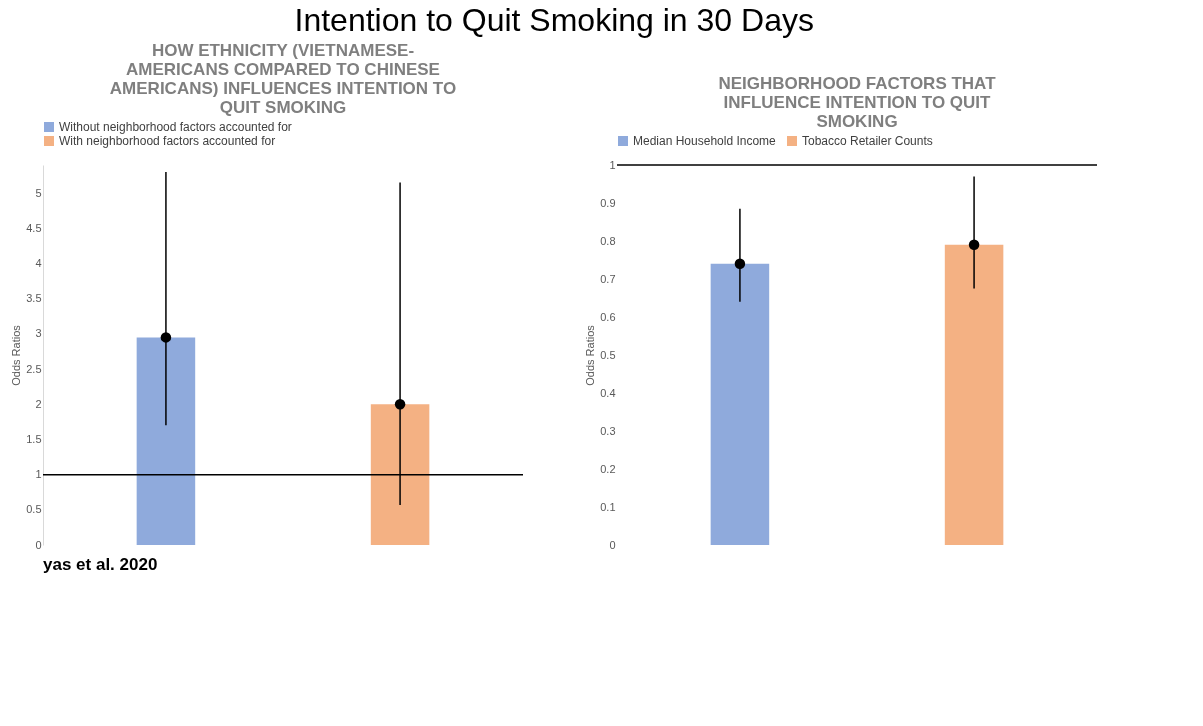  I want to click on legend-label: Without neighborhood factors accounted for, so click(175, 127).